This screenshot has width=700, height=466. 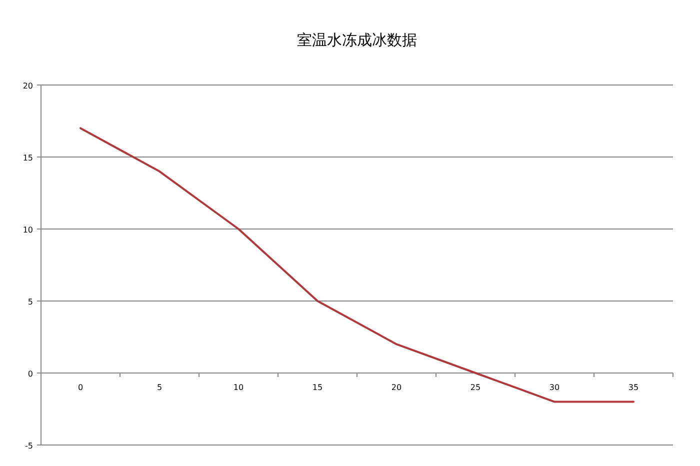 What do you see at coordinates (633, 387) in the screenshot?
I see `x-tick-label: 35` at bounding box center [633, 387].